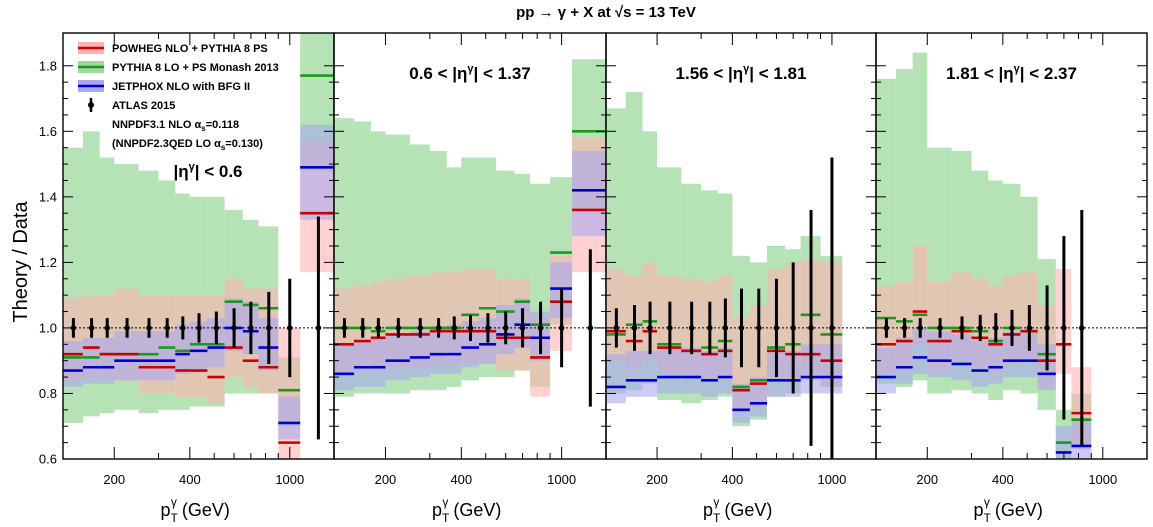  I want to click on panel-eta-label: |ηγ| < 0.6, so click(207, 171).